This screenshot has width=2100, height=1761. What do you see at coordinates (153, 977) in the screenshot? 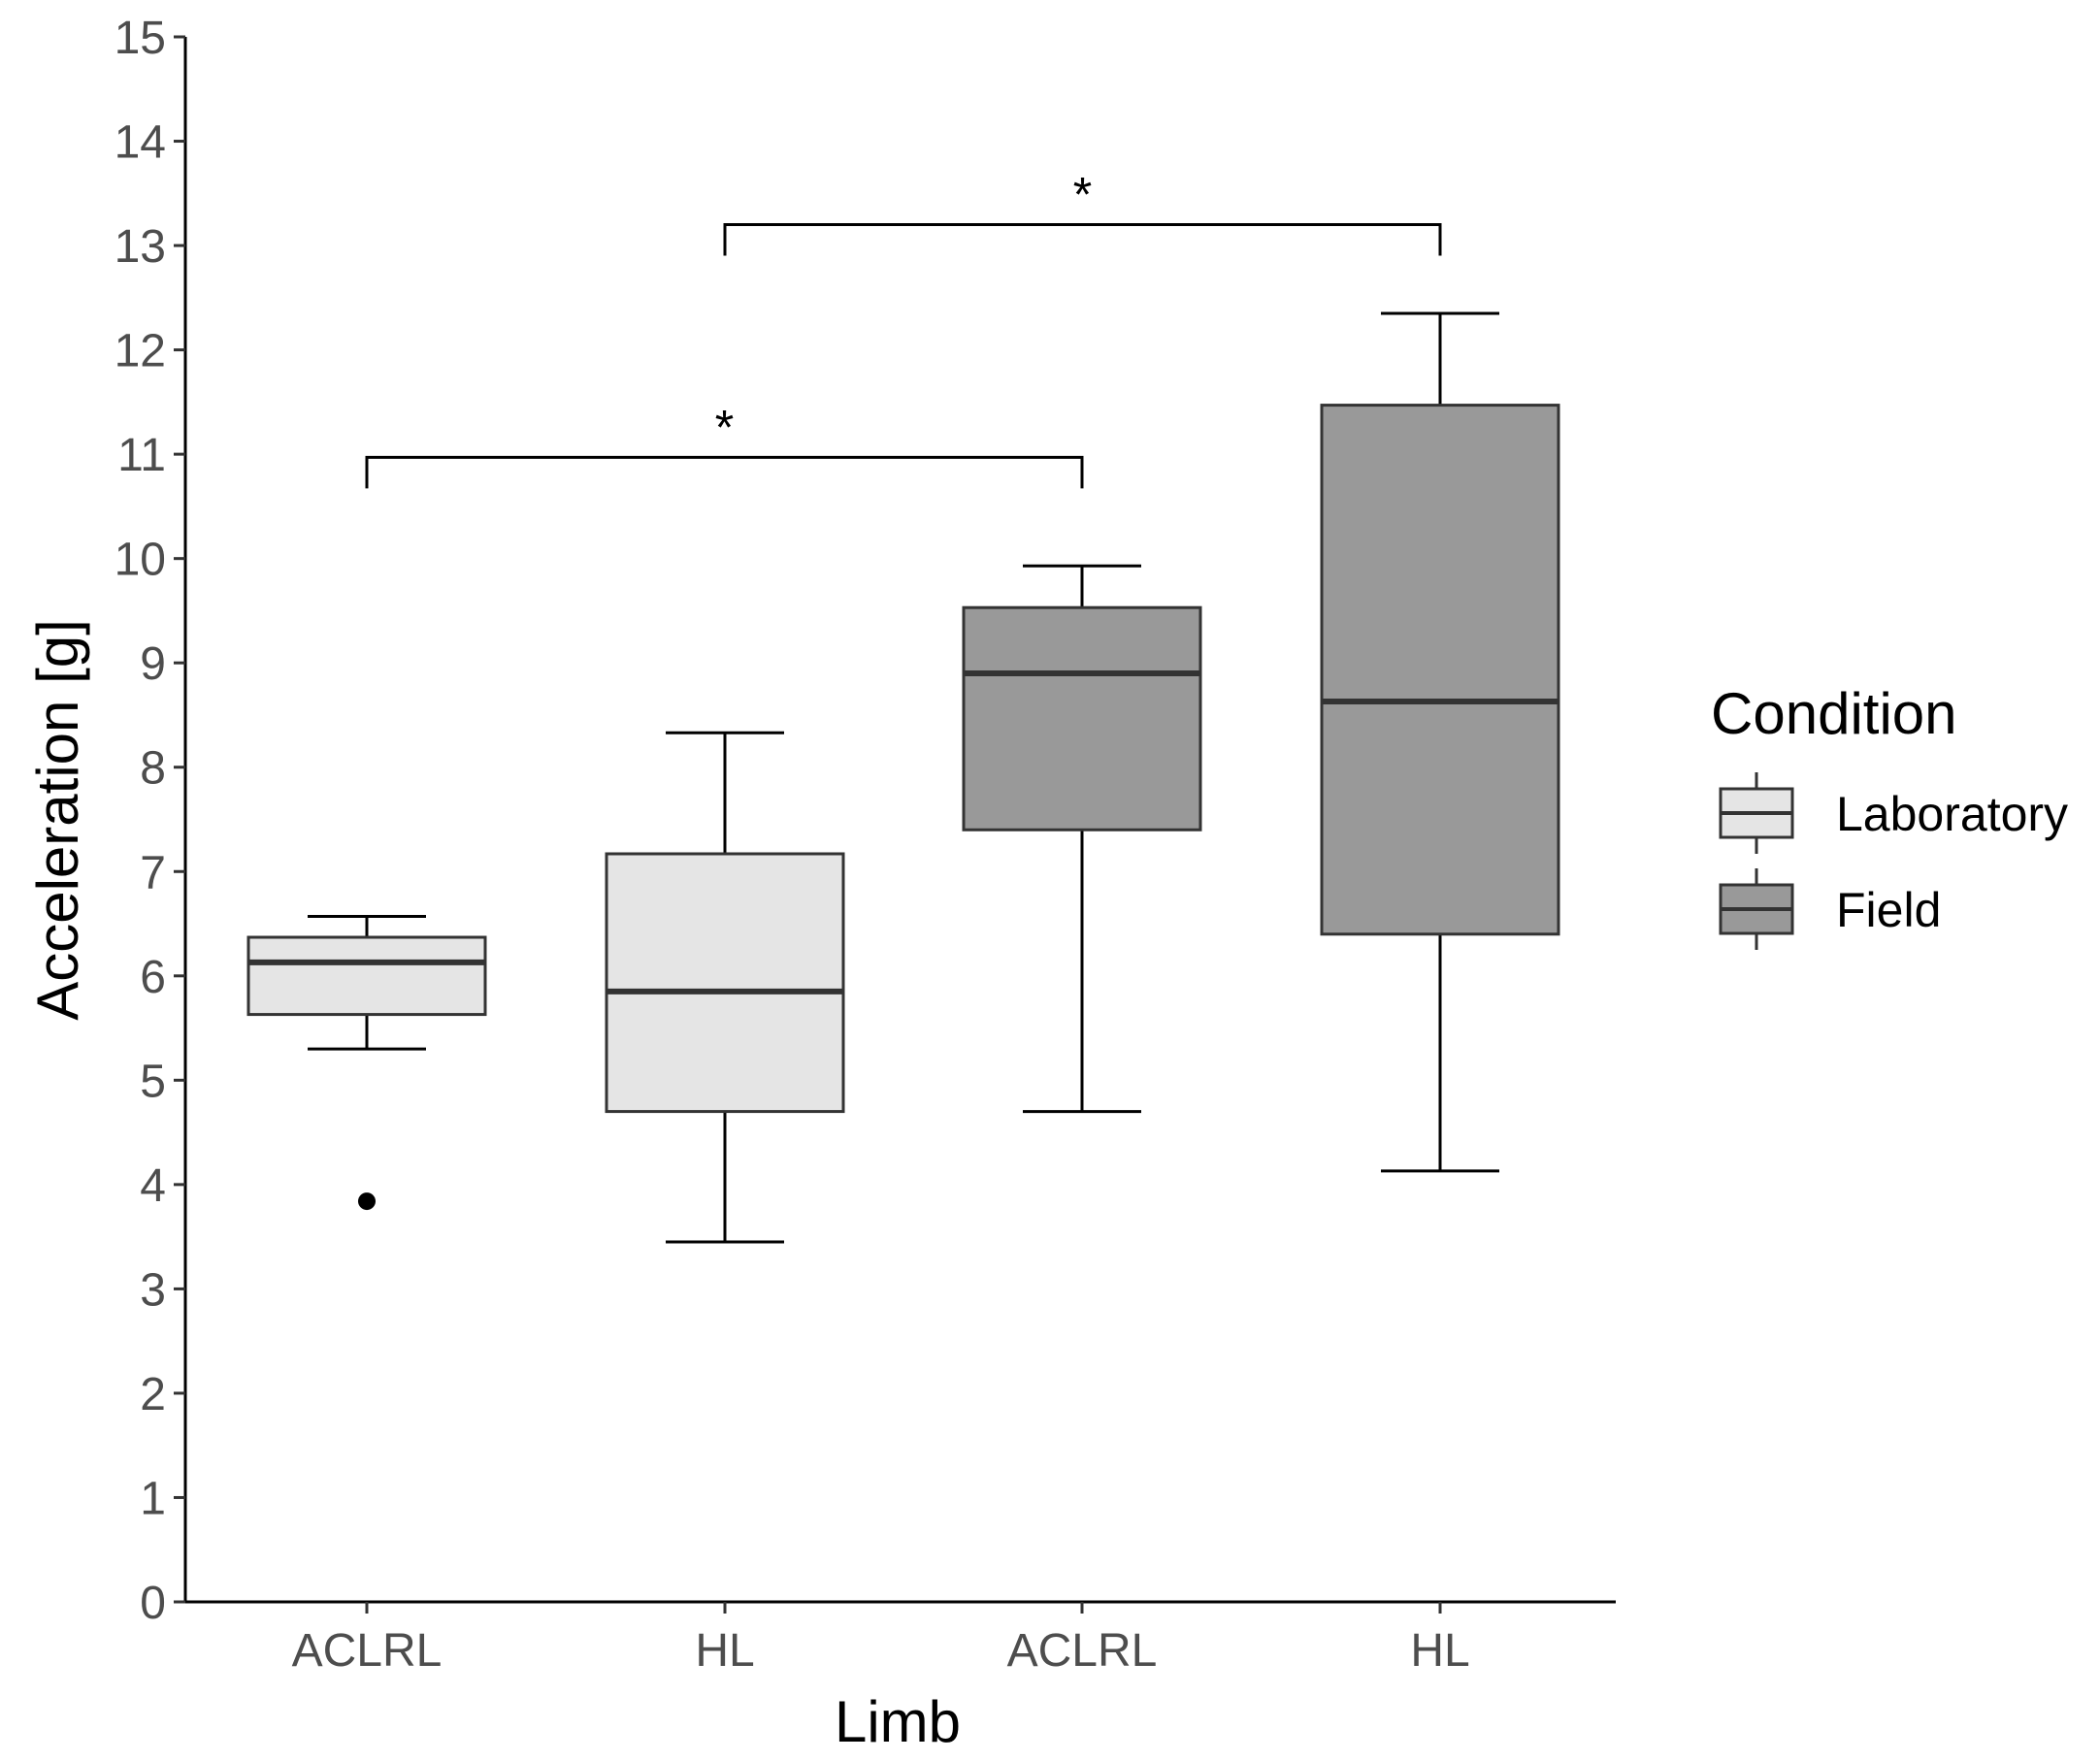
I see `y-tick-label: 6` at bounding box center [153, 977].